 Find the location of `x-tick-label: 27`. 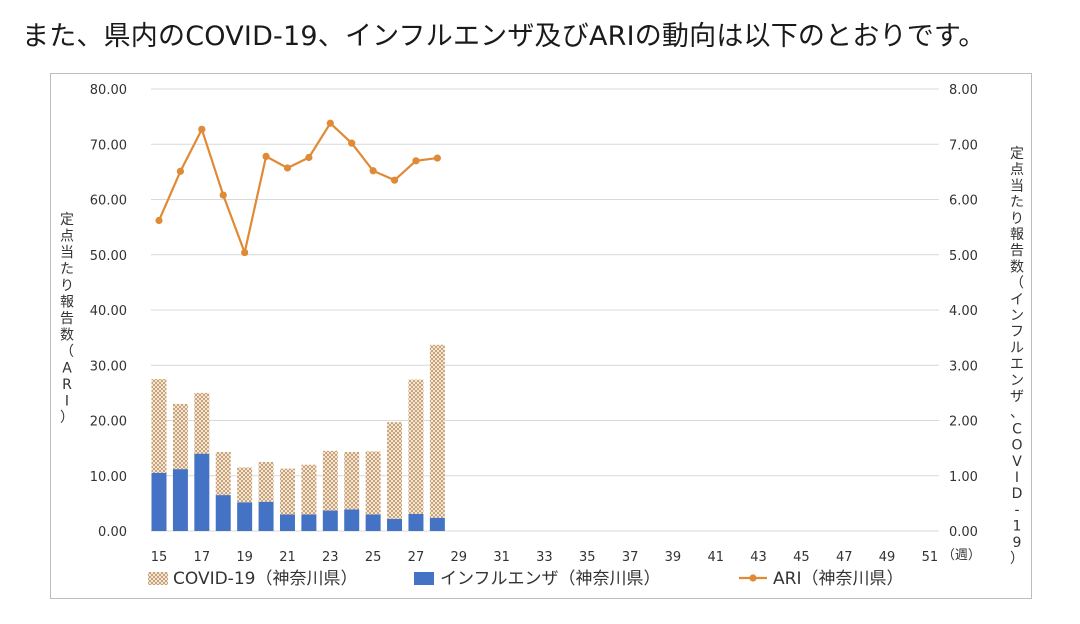

x-tick-label: 27 is located at coordinates (416, 557).